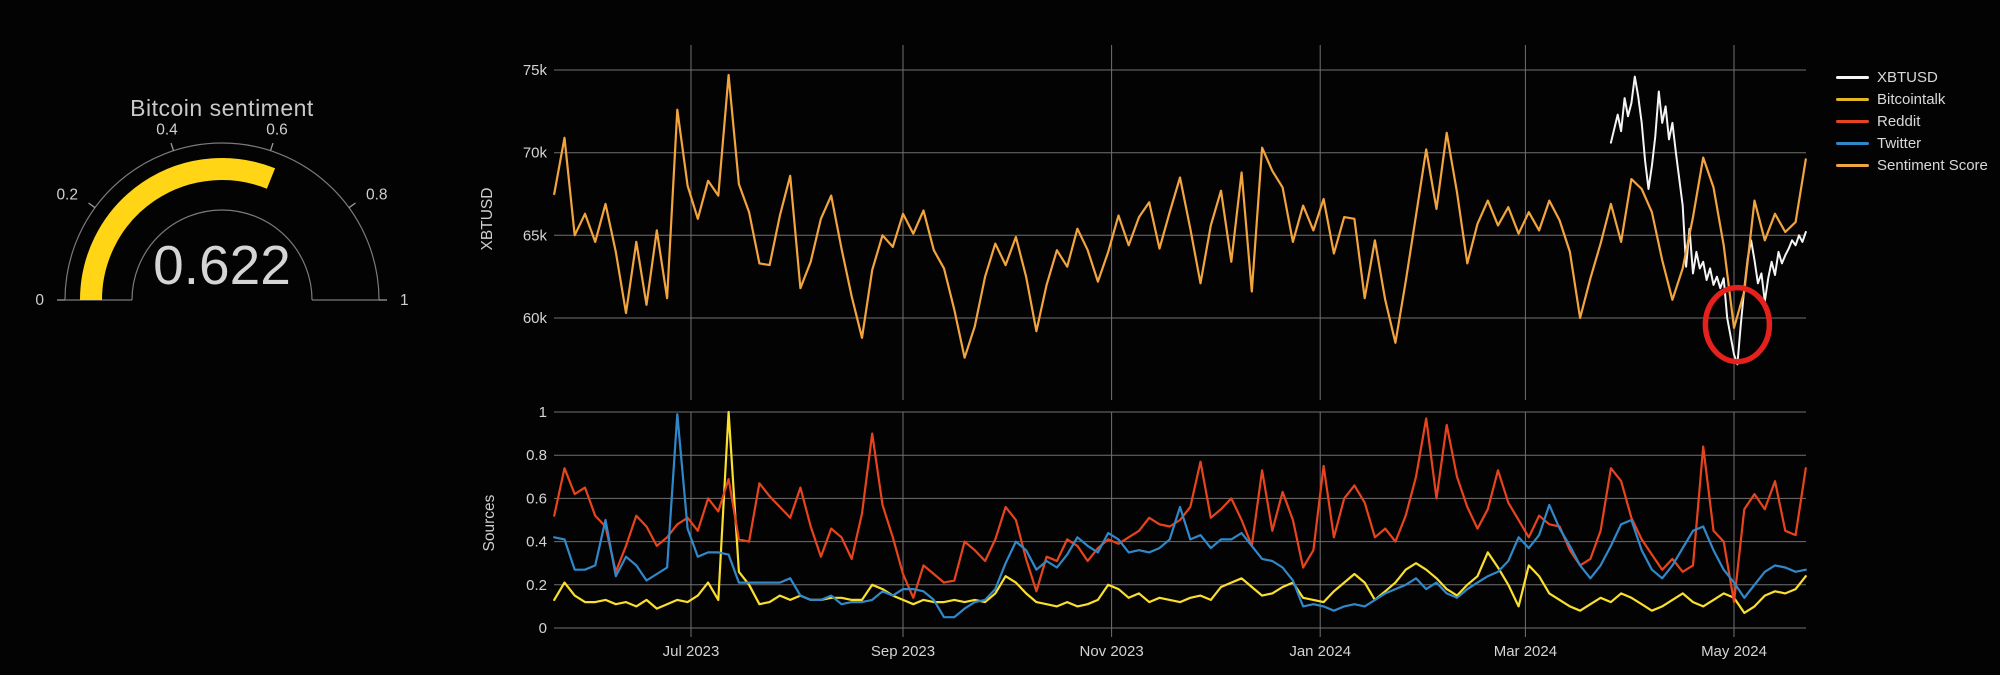 The image size is (2000, 675). I want to click on legend-label: Reddit, so click(1899, 121).